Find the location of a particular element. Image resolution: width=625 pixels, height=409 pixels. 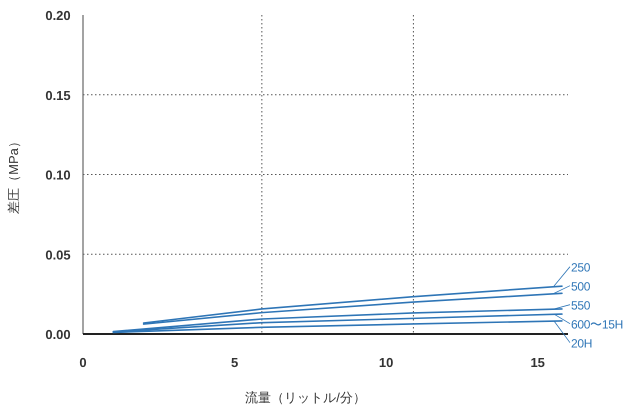

legend-label: 500 is located at coordinates (581, 287).